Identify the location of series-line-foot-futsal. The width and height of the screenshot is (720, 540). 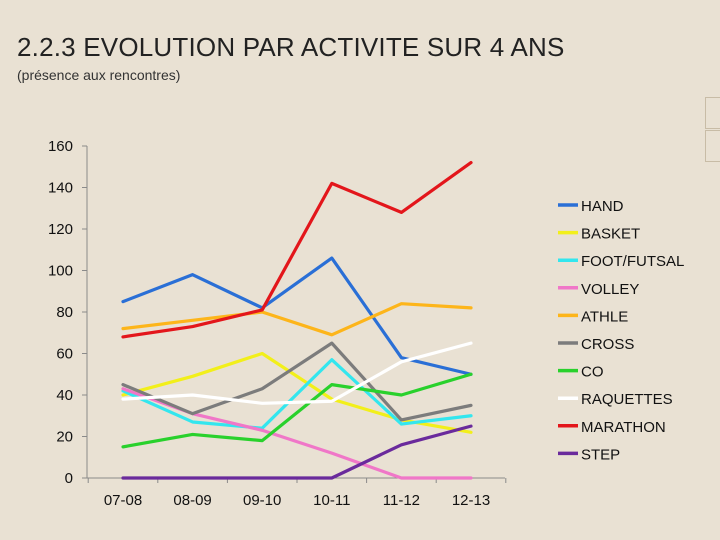
(297, 394).